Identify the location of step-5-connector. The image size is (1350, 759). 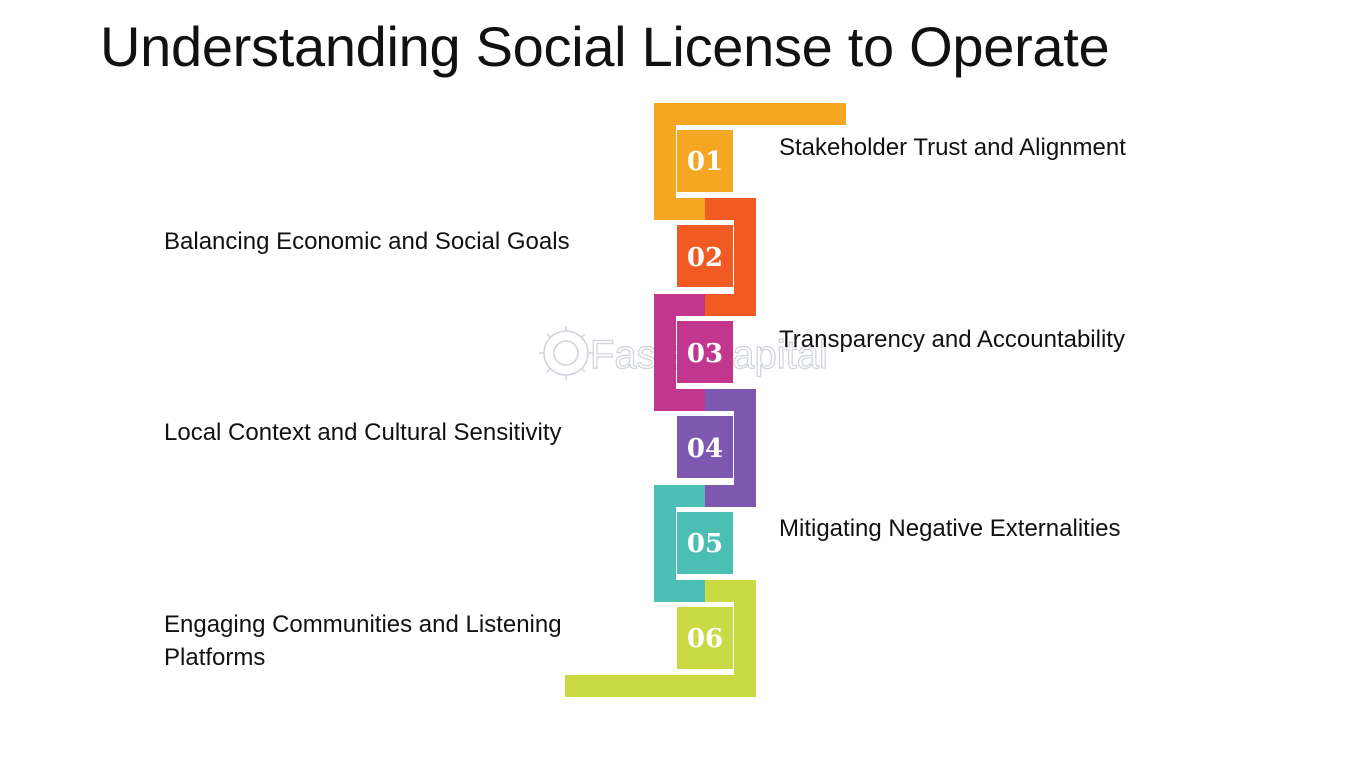
(679, 543).